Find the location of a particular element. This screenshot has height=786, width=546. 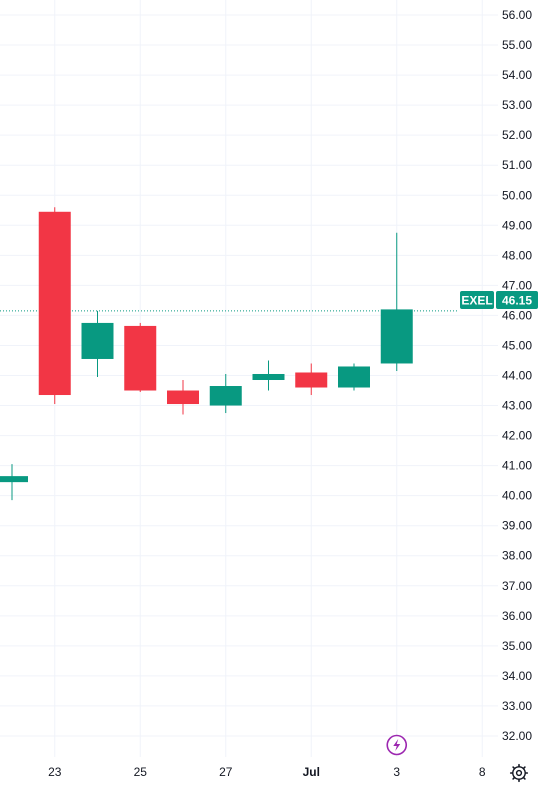

y-tick-label: 55.00 is located at coordinates (517, 45).